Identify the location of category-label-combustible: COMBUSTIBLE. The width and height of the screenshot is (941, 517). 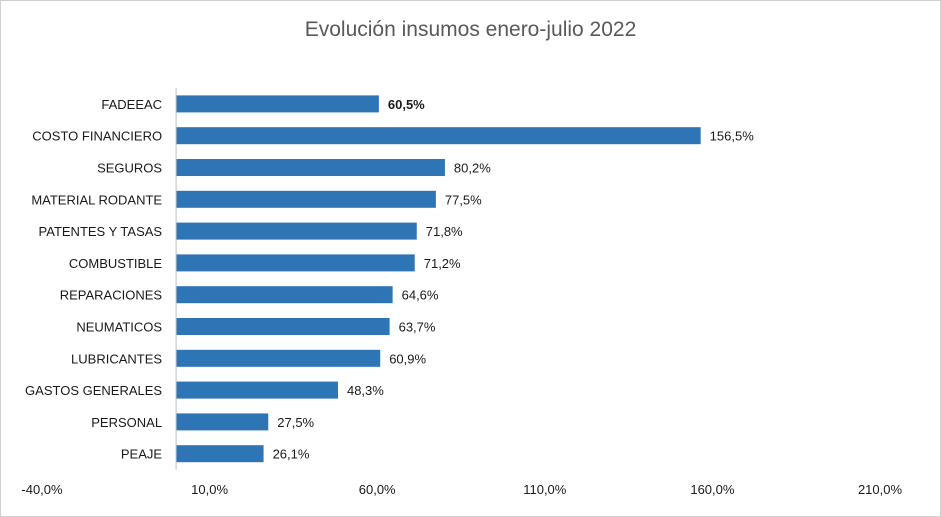
(116, 263).